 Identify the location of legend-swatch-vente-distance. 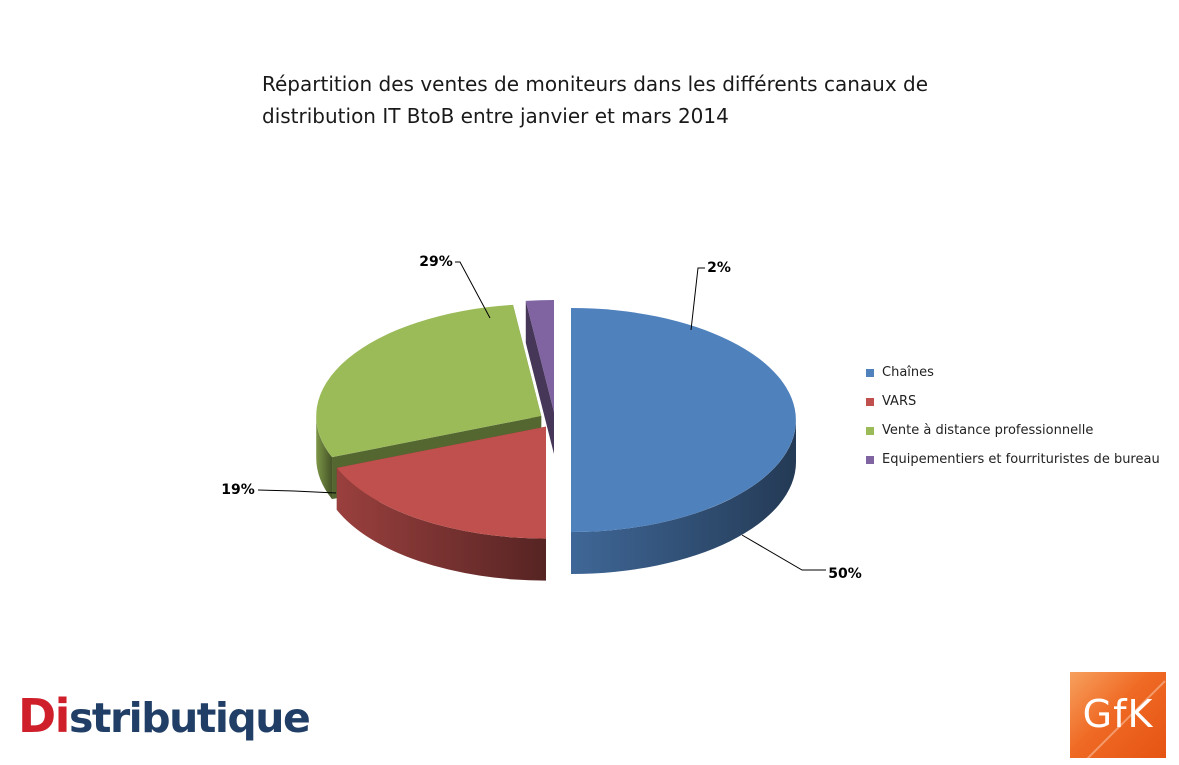
(870, 430).